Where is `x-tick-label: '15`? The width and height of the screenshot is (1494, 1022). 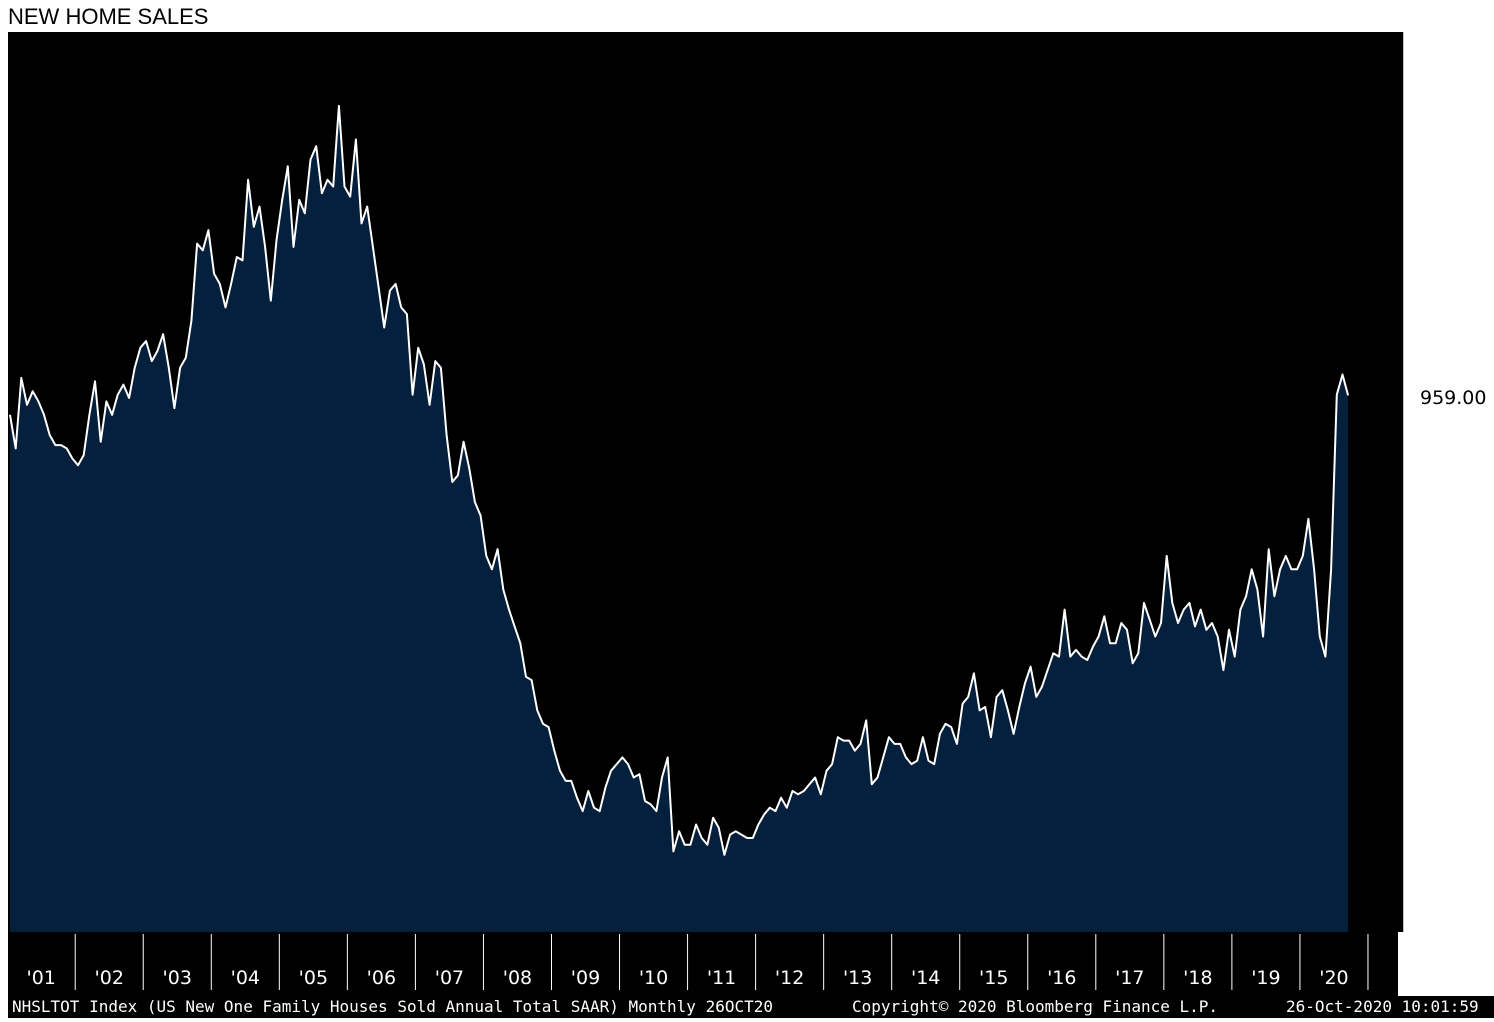
x-tick-label: '15 is located at coordinates (993, 978).